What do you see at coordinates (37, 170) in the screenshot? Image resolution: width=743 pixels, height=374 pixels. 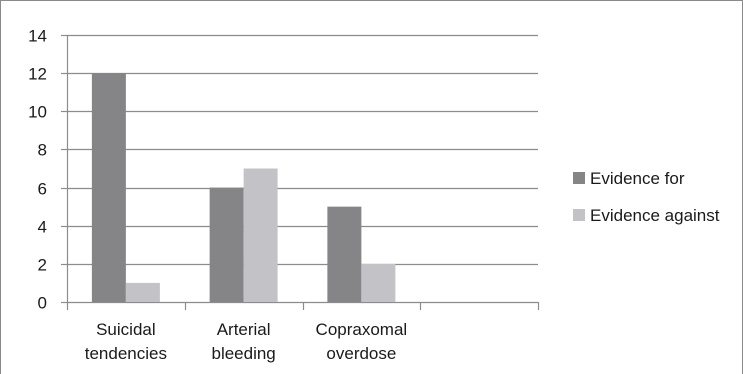 I see `y-tick-labels: 0 2 4 6 8 10 12 14` at bounding box center [37, 170].